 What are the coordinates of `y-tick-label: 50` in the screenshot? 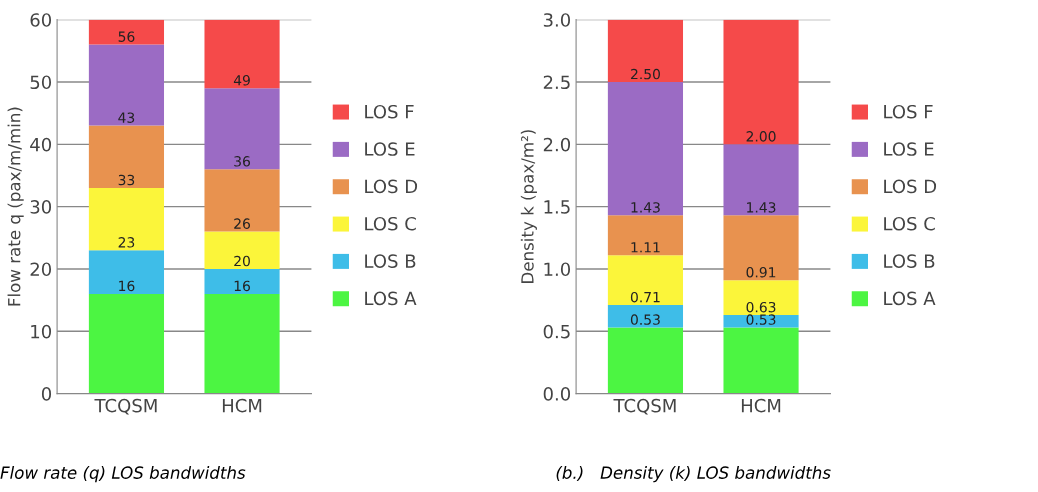 It's located at (41, 82).